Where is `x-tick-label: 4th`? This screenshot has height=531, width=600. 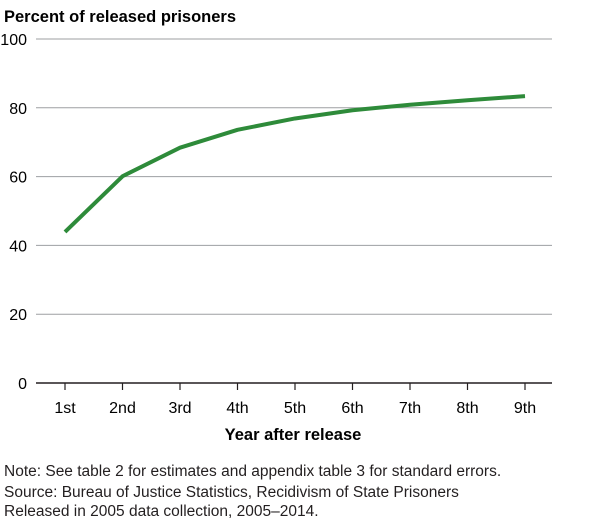
x-tick-label: 4th is located at coordinates (237, 408).